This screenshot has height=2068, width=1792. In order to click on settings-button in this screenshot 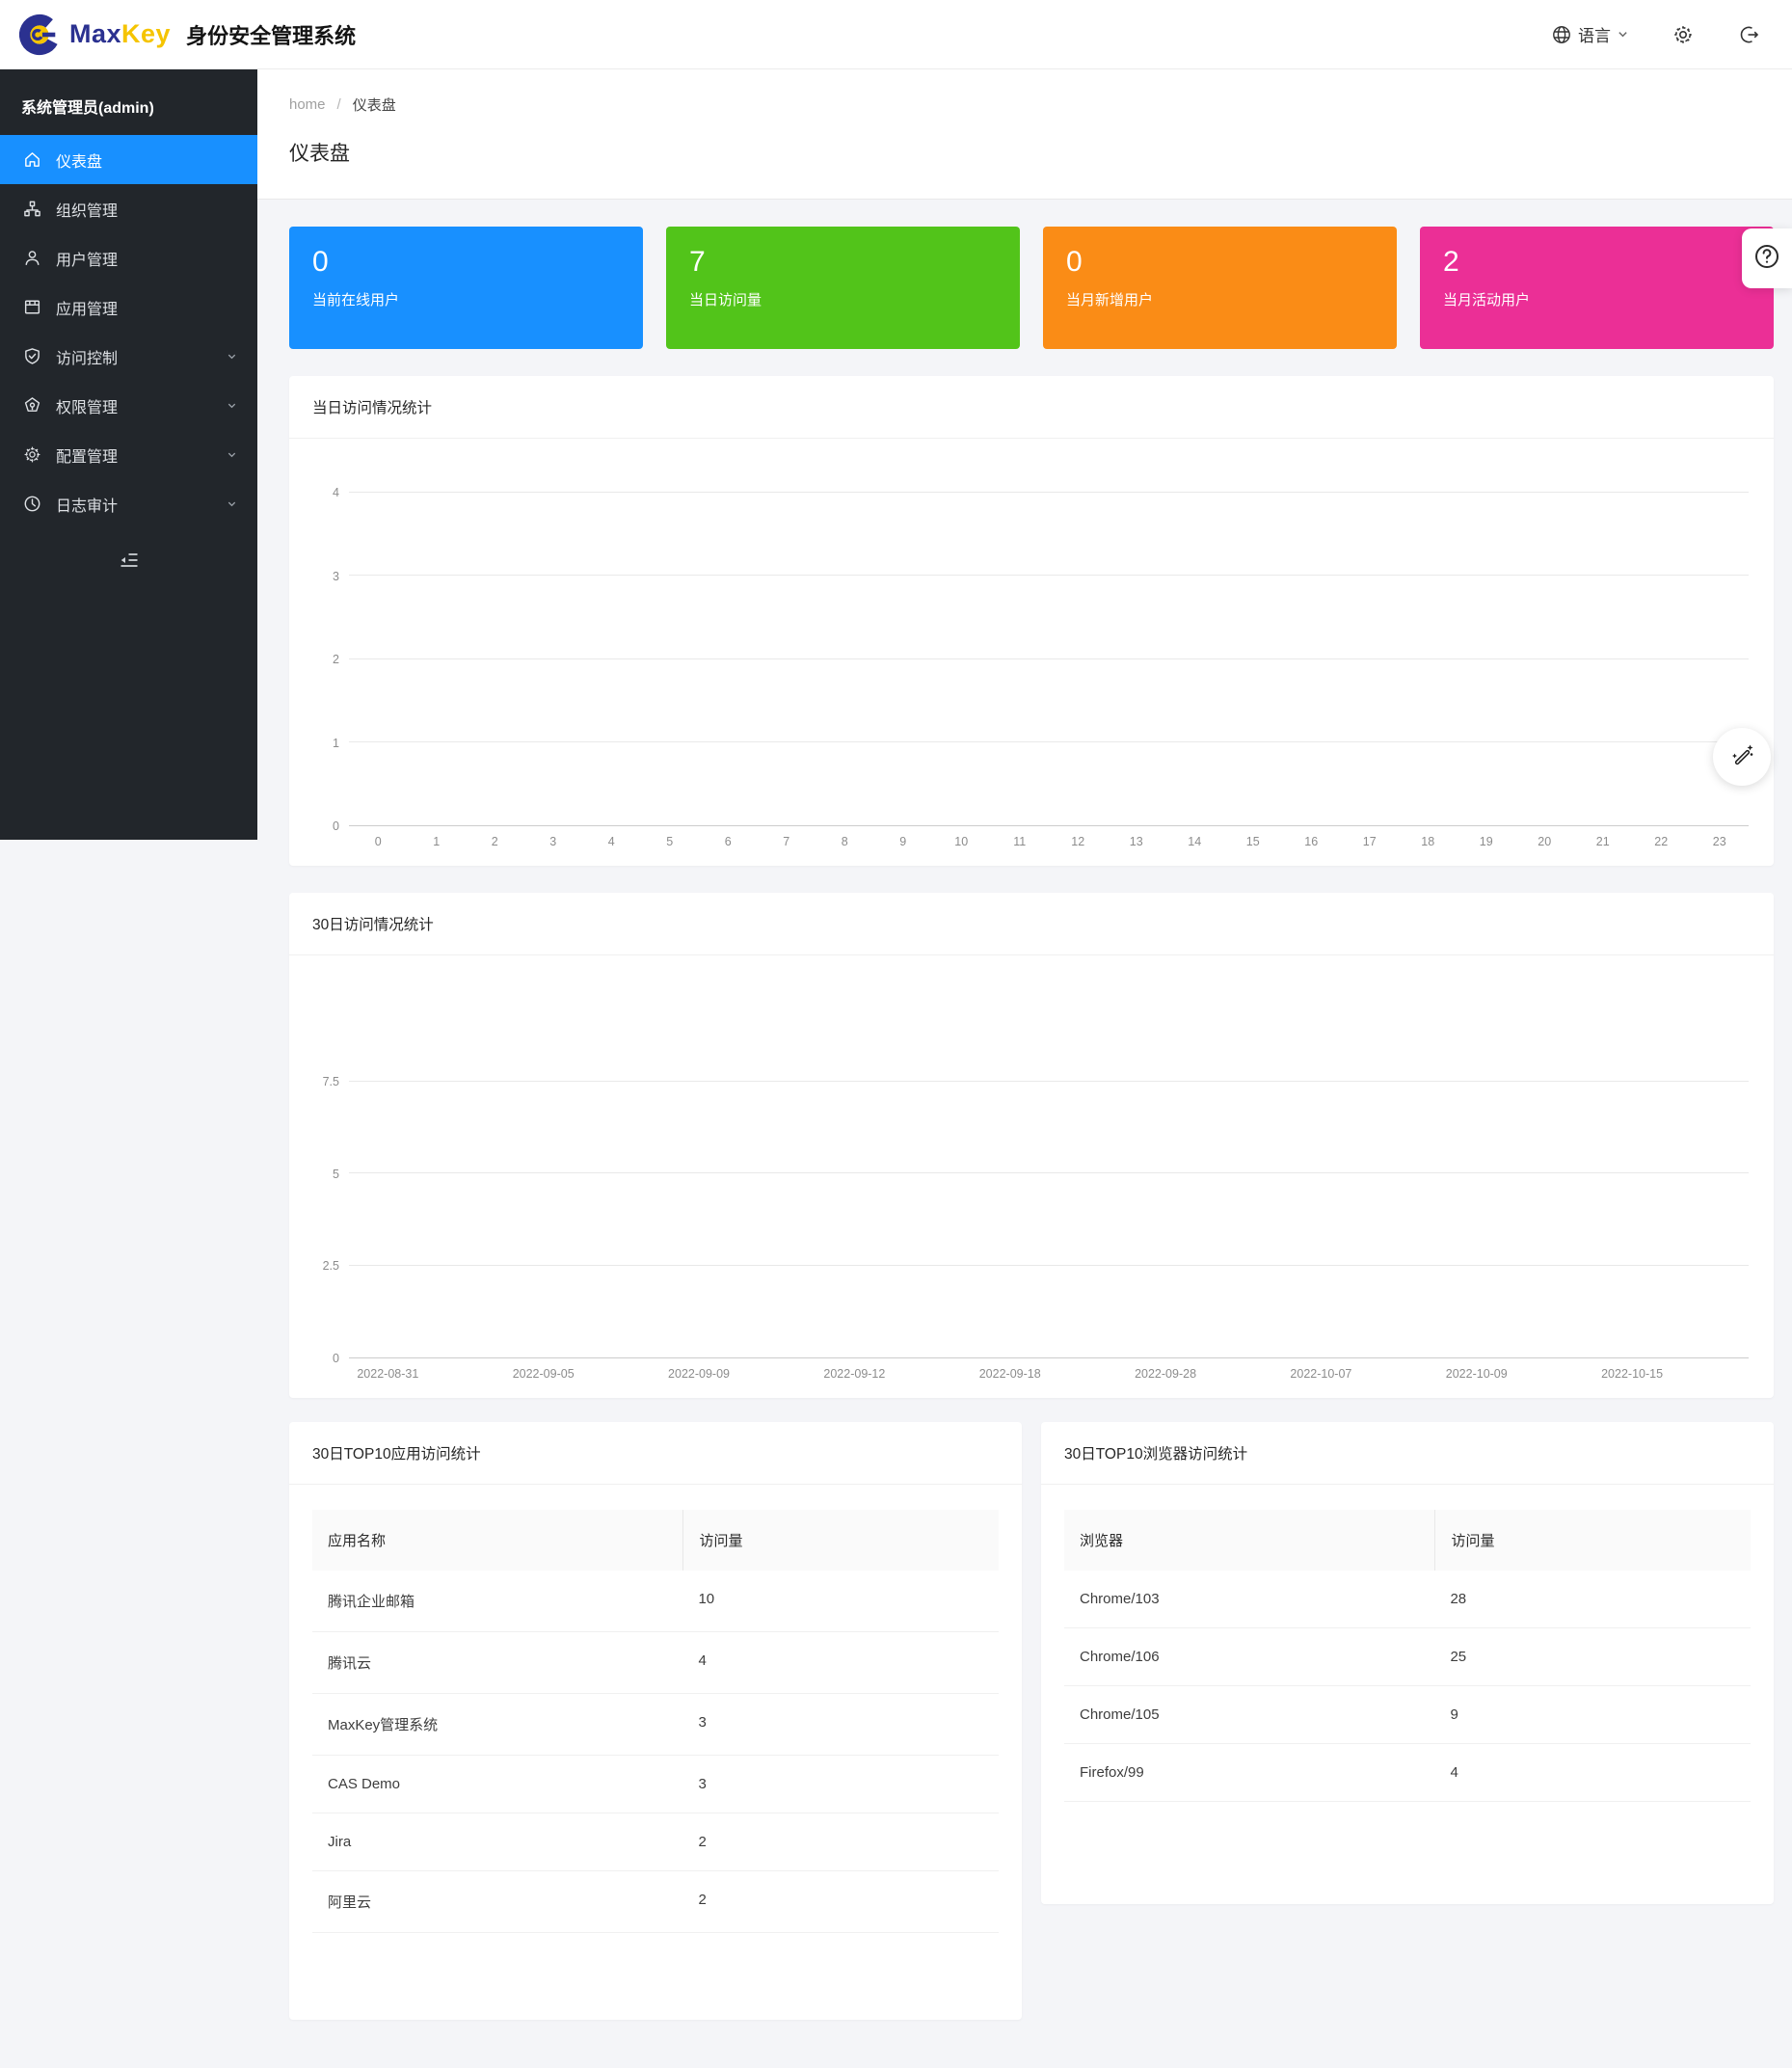, I will do `click(1683, 34)`.